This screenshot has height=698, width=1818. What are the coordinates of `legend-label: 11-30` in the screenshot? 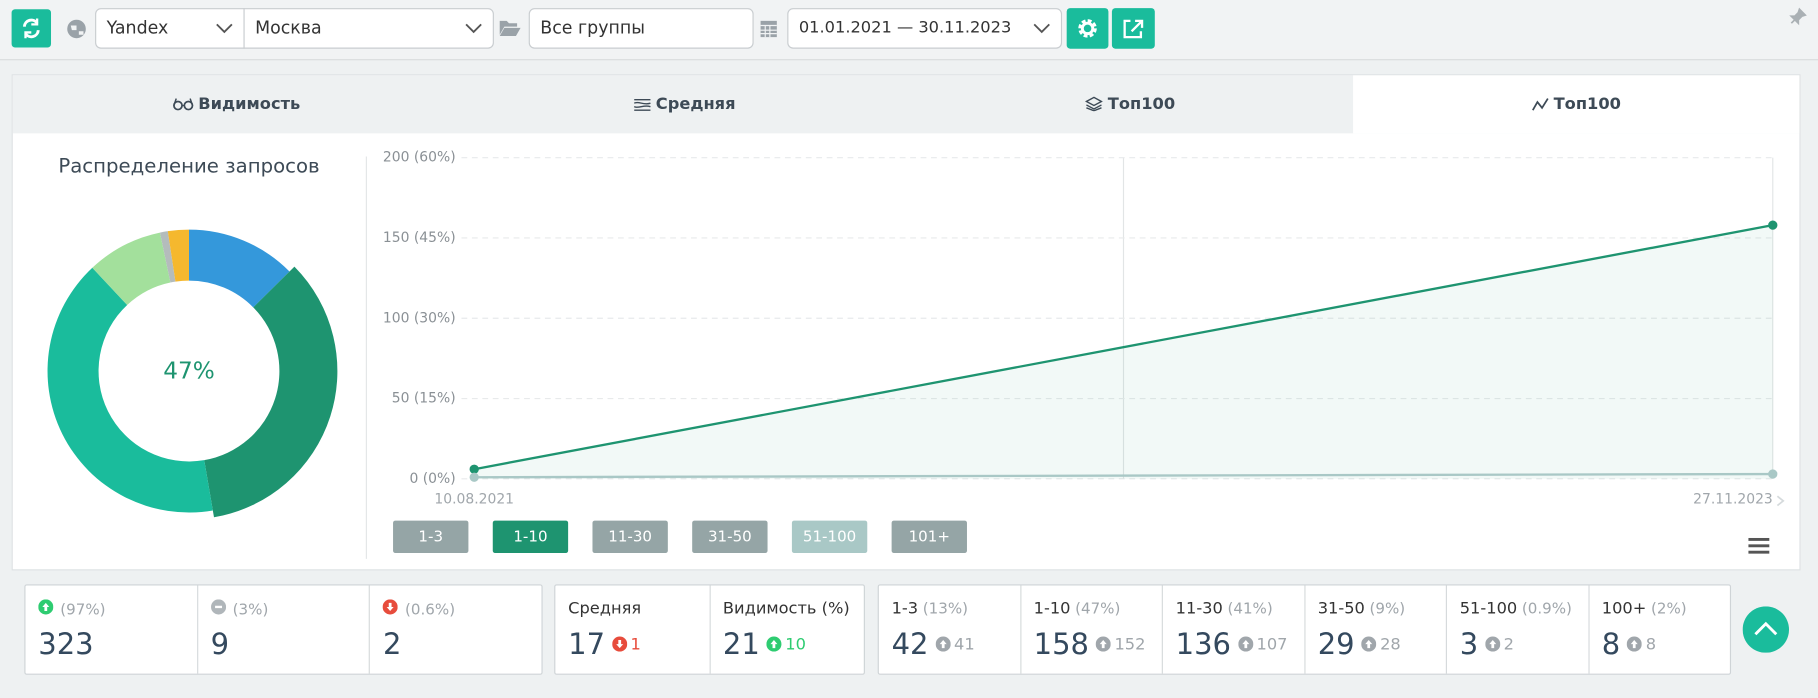 It's located at (630, 536).